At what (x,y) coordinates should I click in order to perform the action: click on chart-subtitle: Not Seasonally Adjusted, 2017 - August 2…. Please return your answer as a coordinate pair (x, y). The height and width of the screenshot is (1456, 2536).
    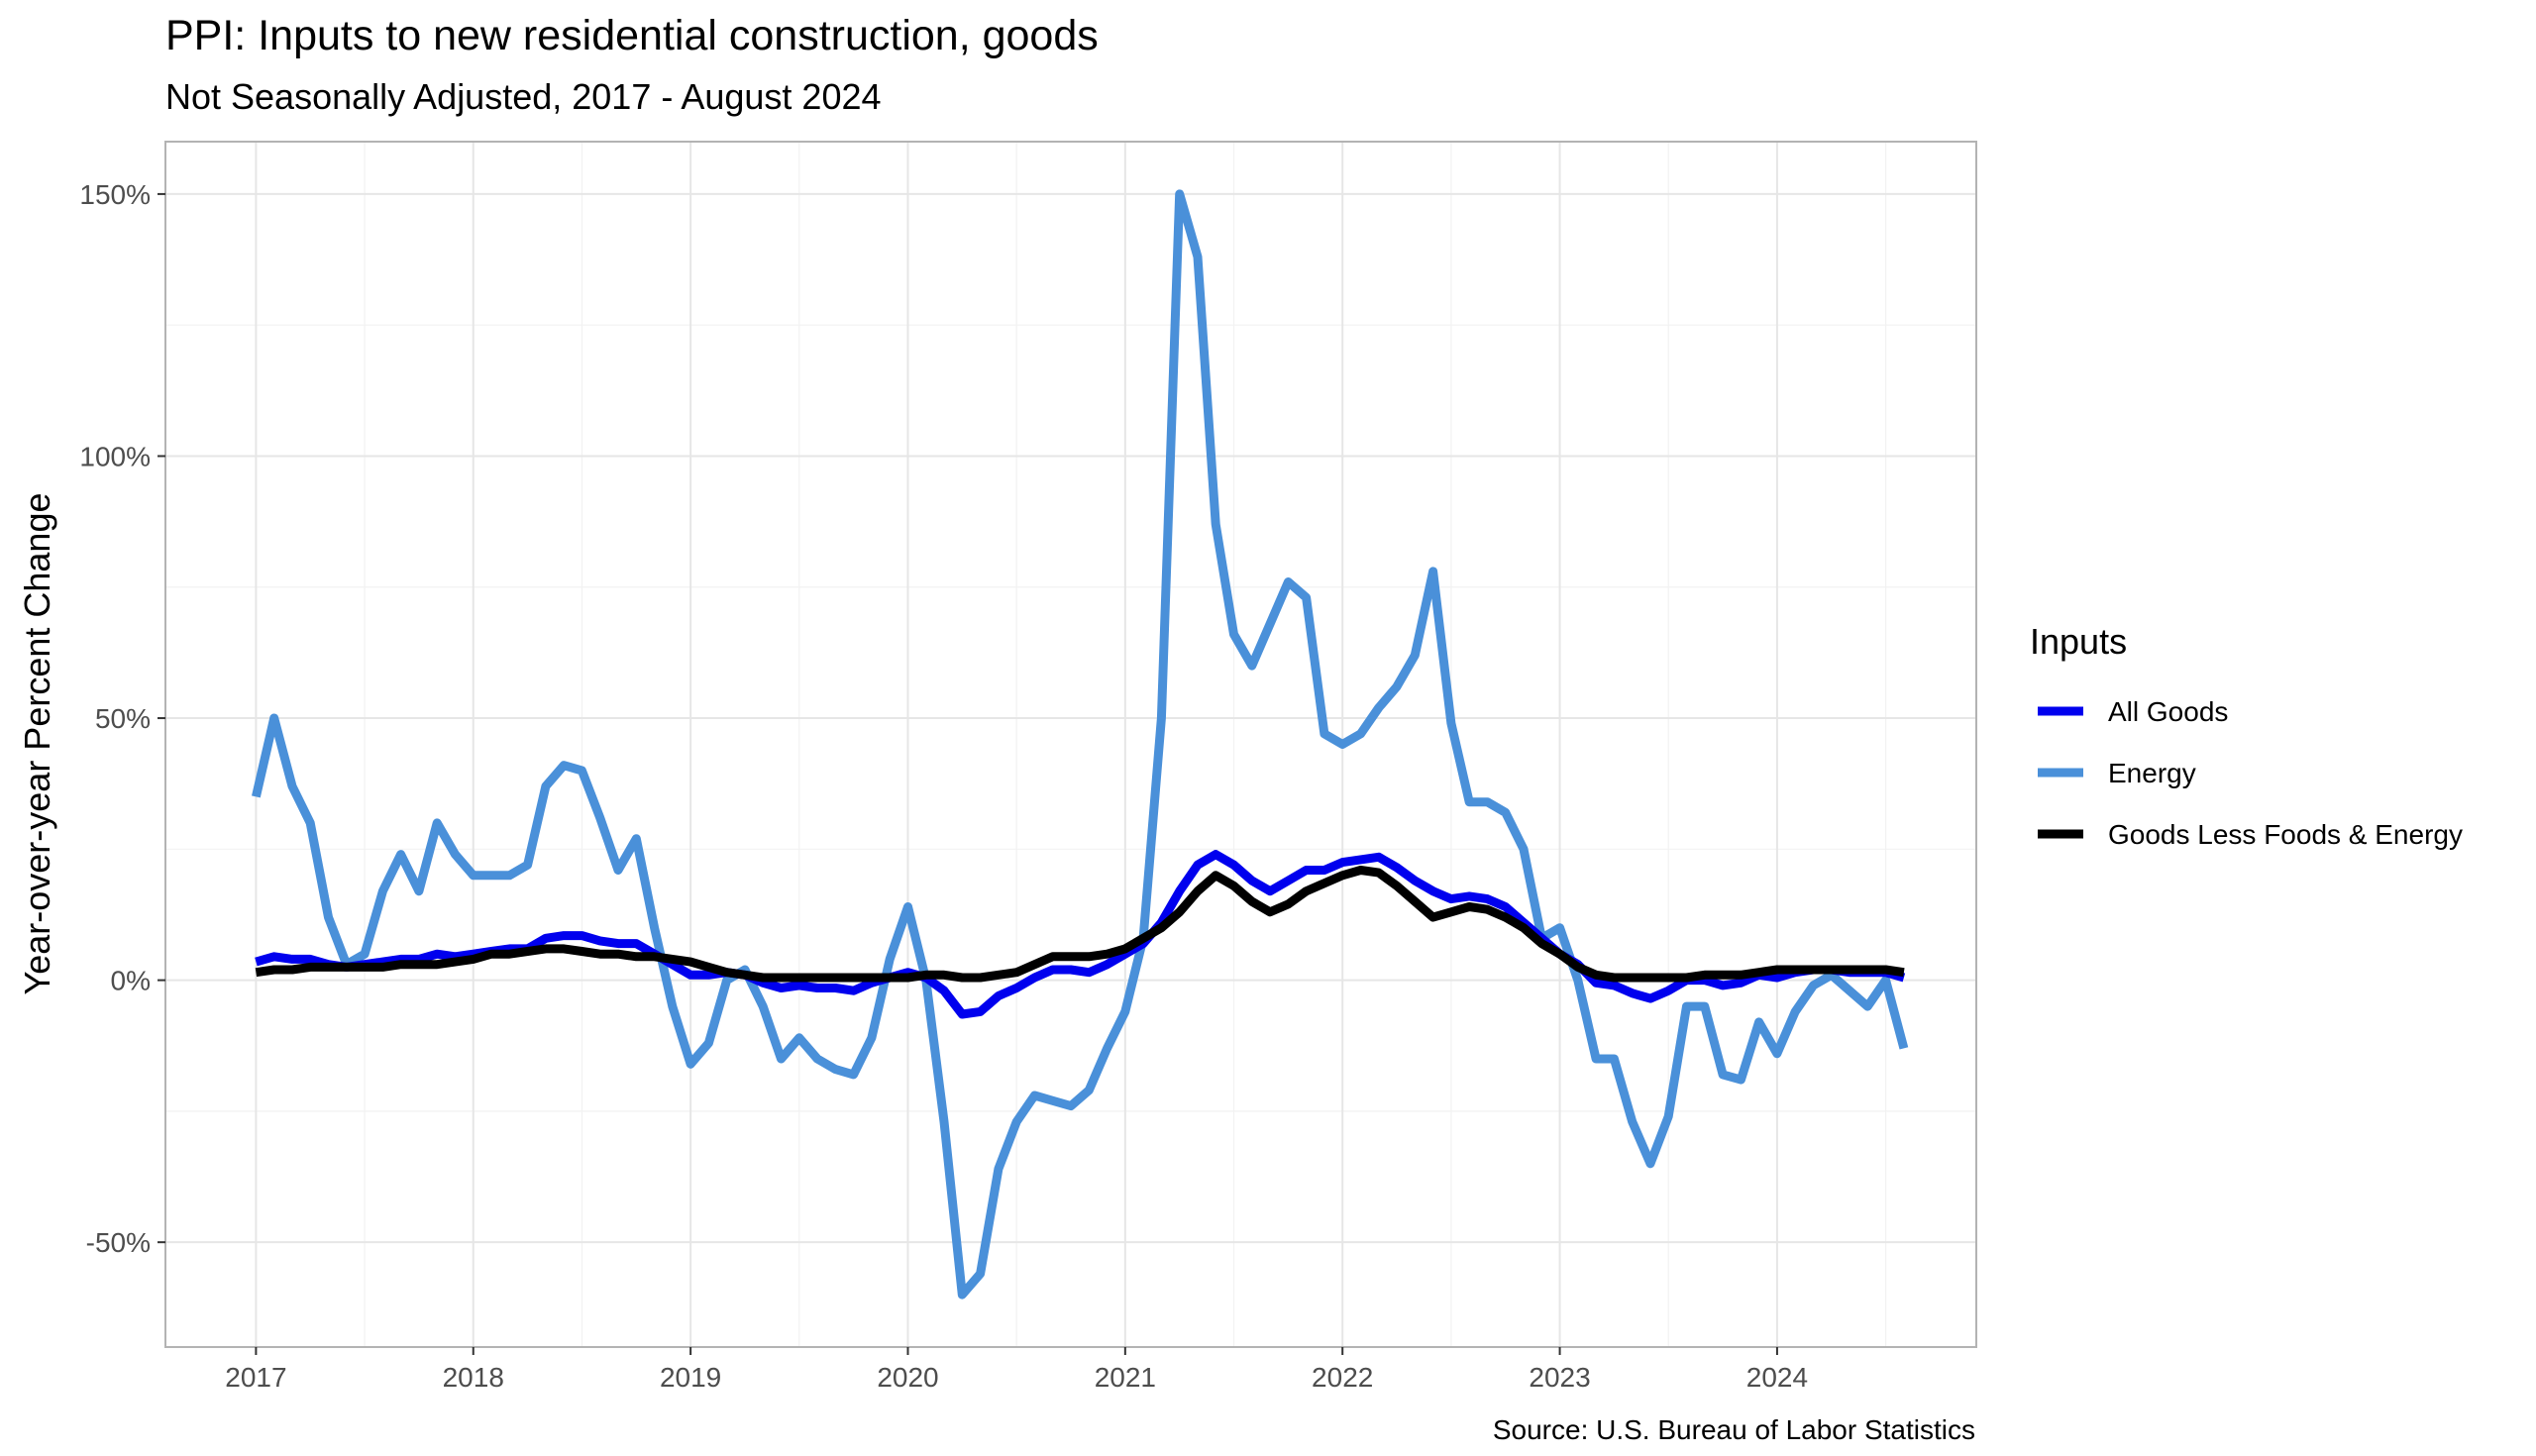
    Looking at the image, I should click on (523, 96).